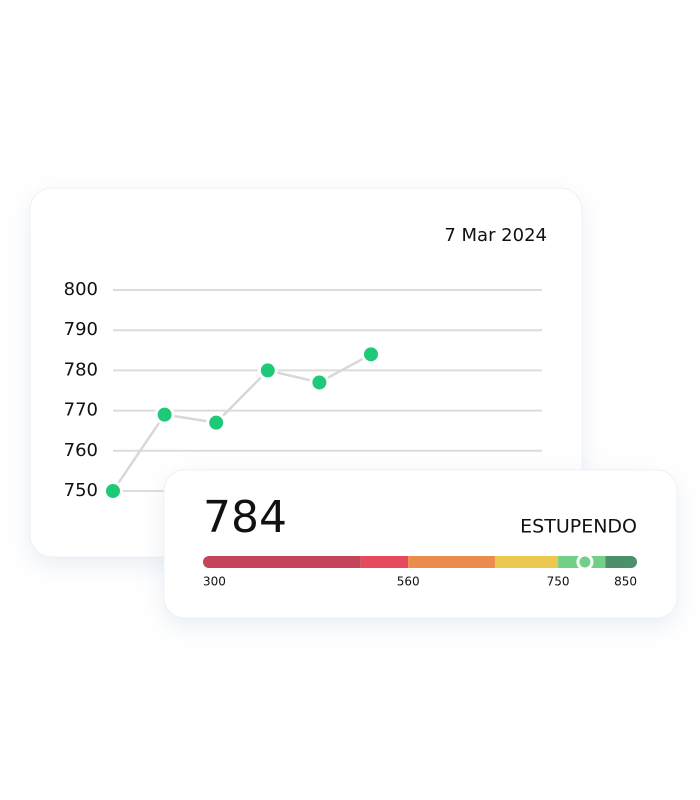 The width and height of the screenshot is (700, 800). Describe the element at coordinates (214, 582) in the screenshot. I see `gauge-tick-label: 300` at that location.